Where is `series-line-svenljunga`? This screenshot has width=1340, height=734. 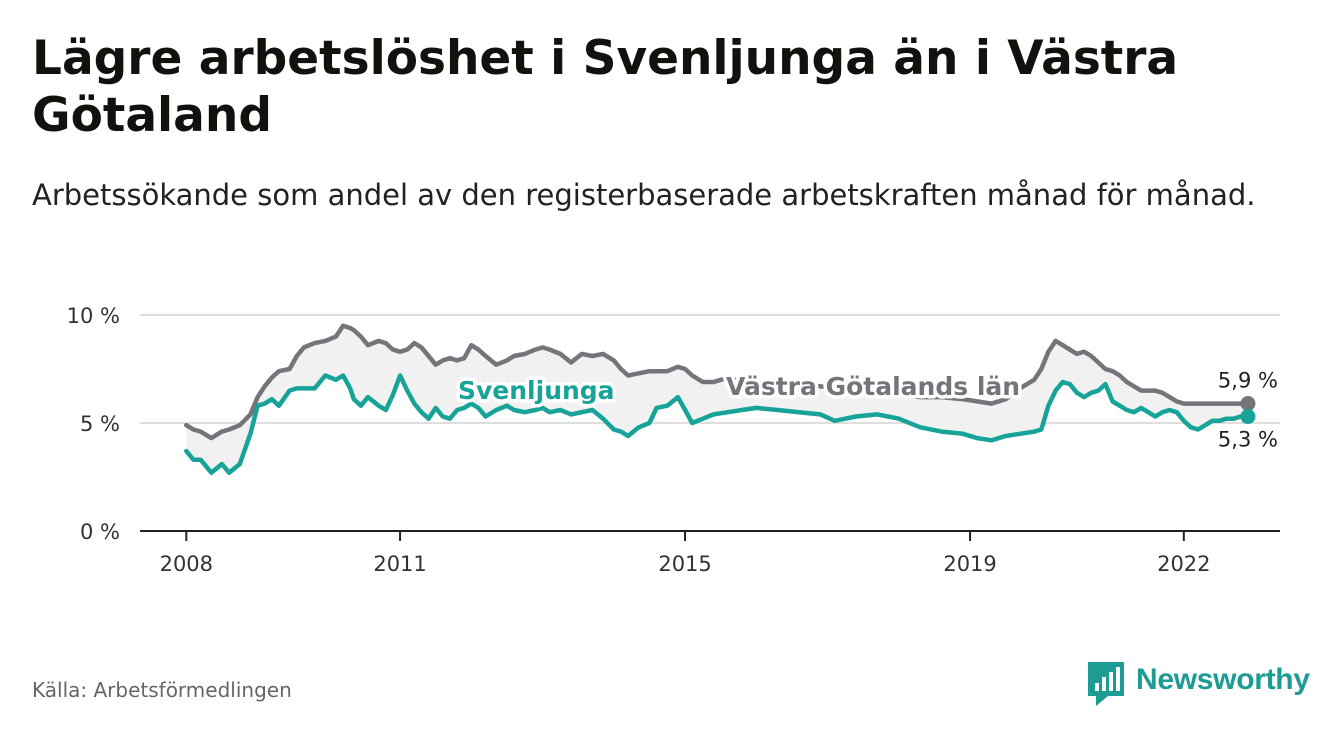 series-line-svenljunga is located at coordinates (717, 424).